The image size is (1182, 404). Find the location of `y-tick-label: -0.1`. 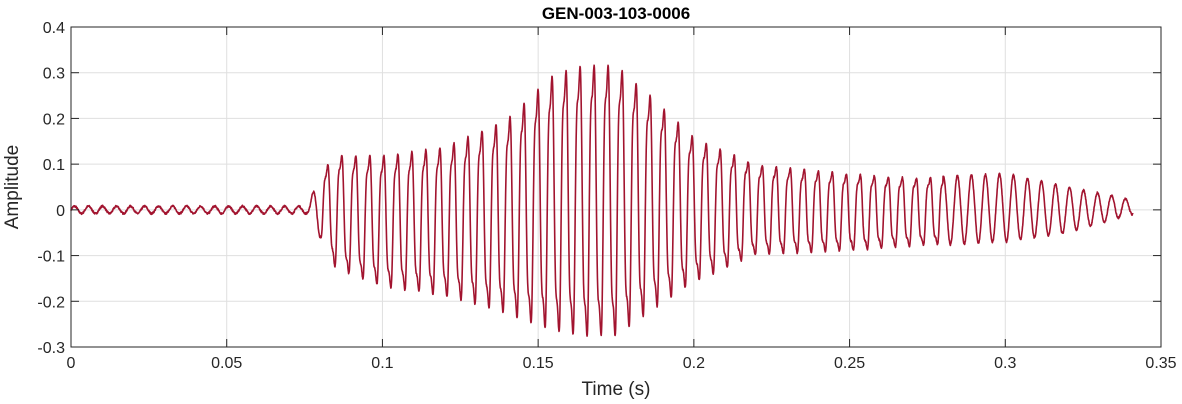

y-tick-label: -0.1 is located at coordinates (51, 257).